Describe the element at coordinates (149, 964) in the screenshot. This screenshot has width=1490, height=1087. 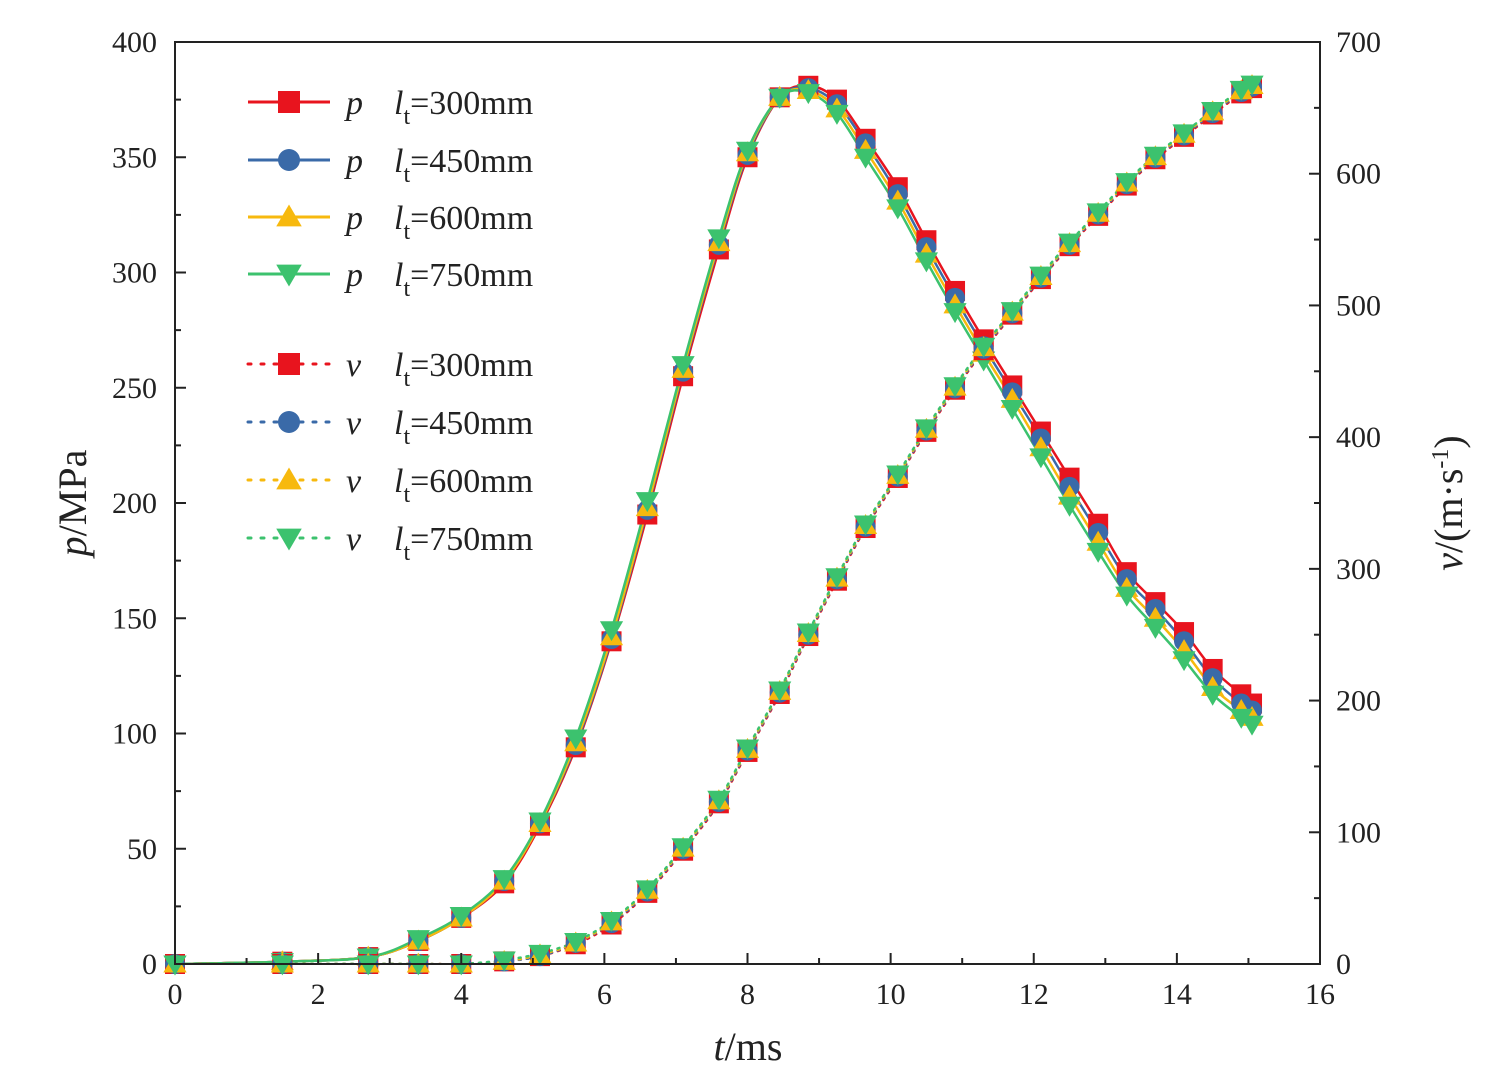
I see `y-tick-label: 0` at that location.